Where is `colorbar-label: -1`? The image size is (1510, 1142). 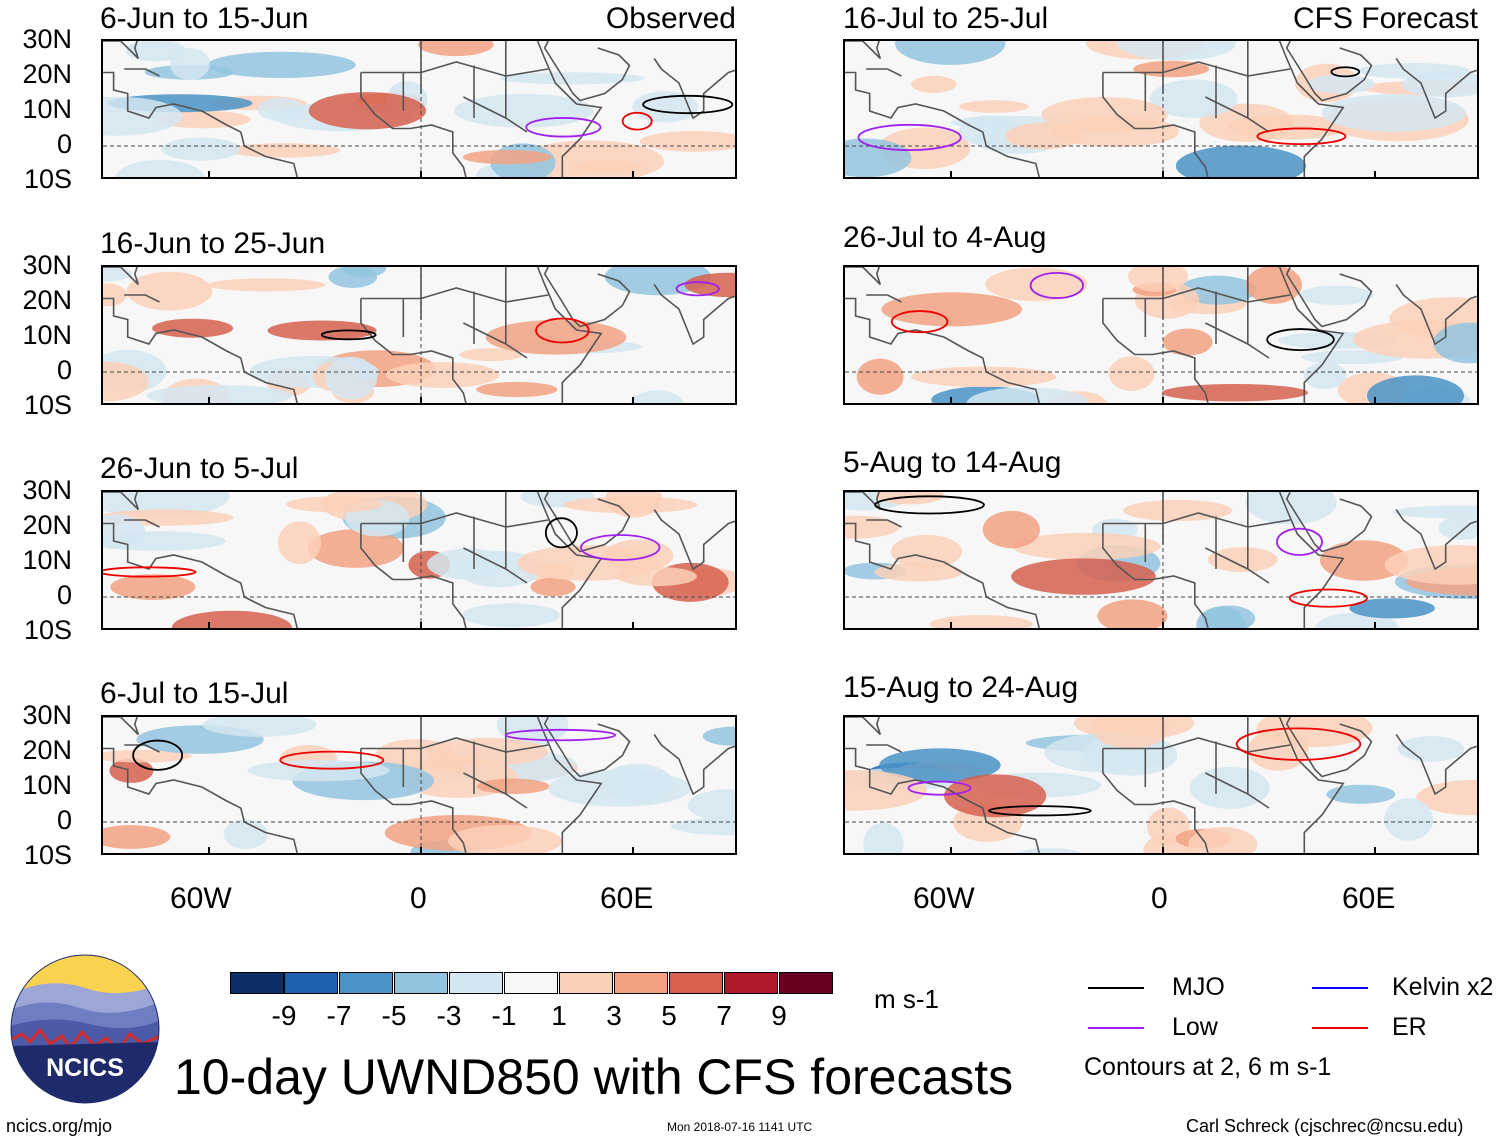 colorbar-label: -1 is located at coordinates (504, 1015).